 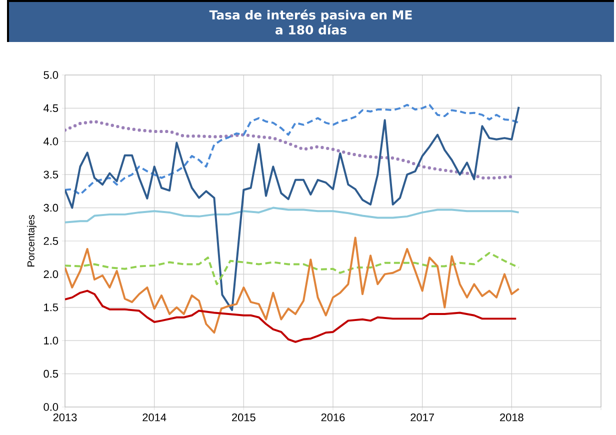 I want to click on y-tick-label: 4.0, so click(x=51, y=142).